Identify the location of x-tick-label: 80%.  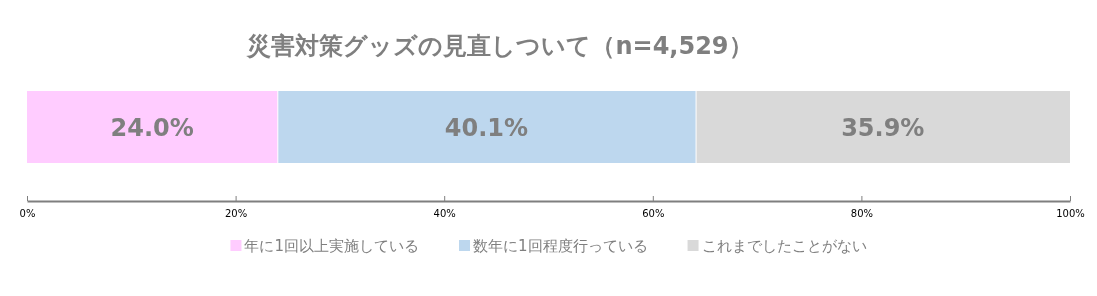
(862, 213).